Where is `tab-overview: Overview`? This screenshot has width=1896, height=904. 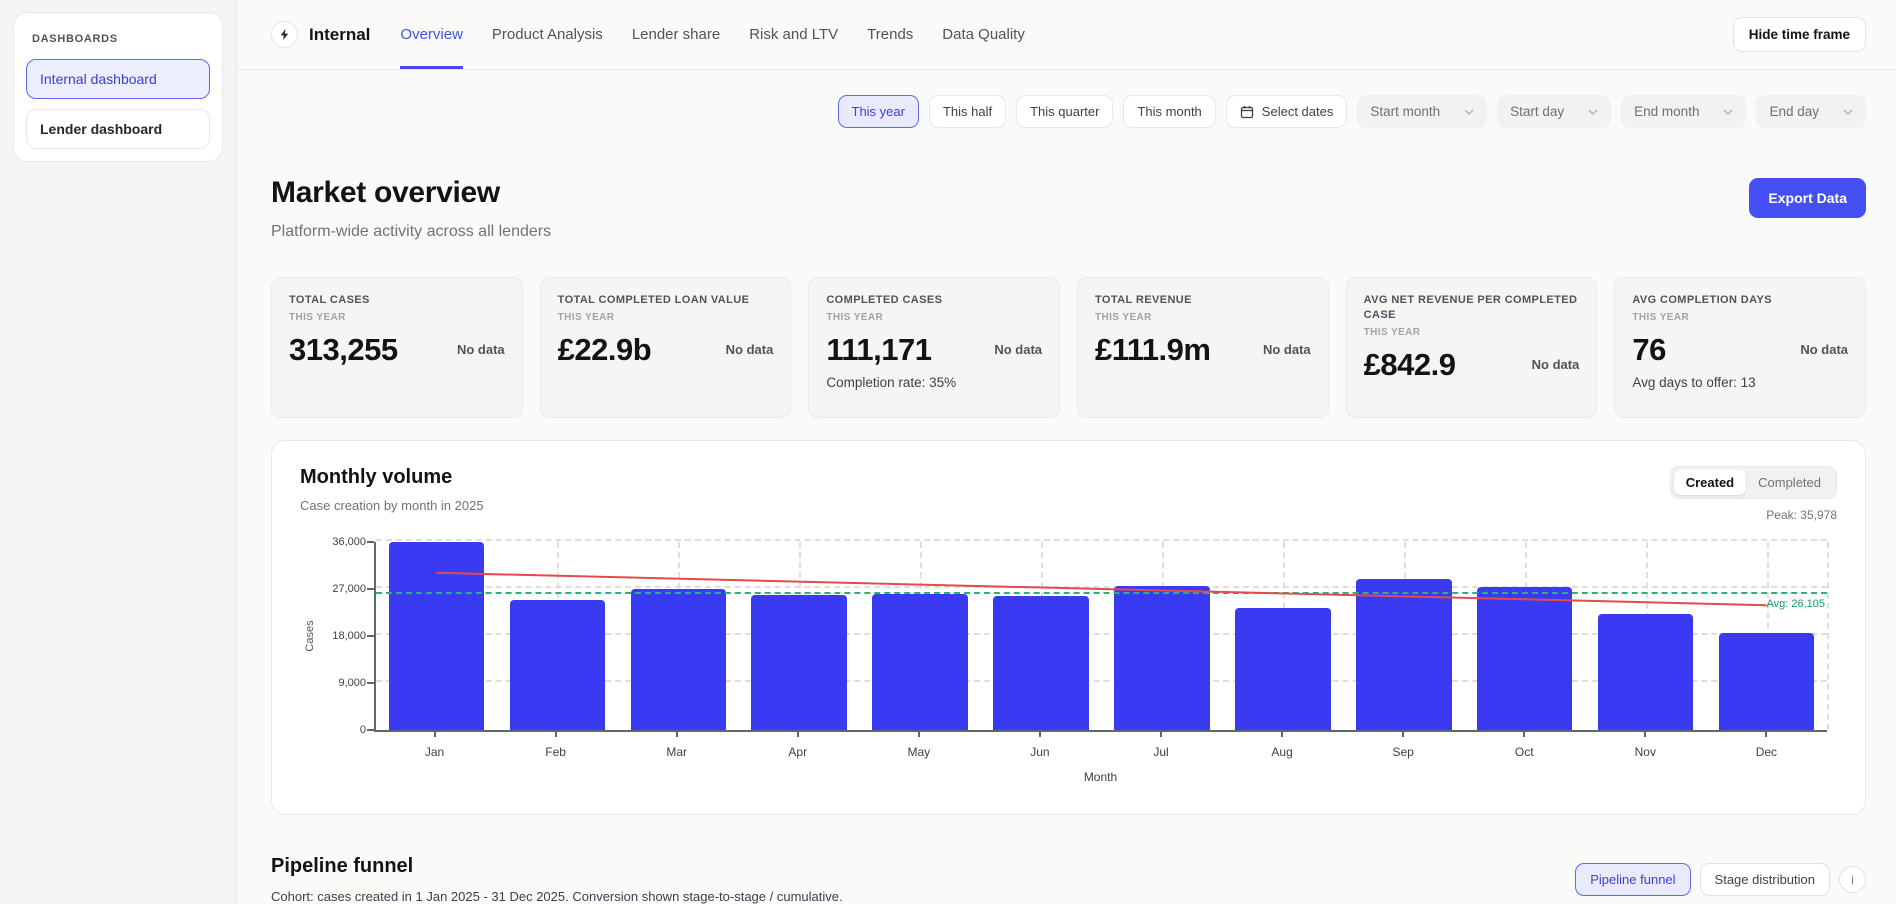
tab-overview: Overview is located at coordinates (431, 34).